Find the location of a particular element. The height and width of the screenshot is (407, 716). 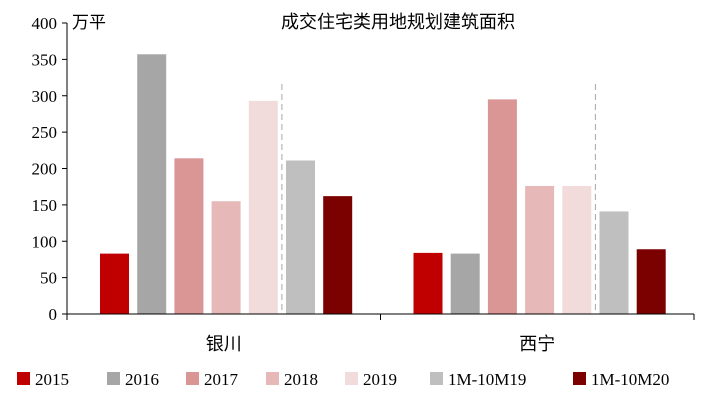

category-label: 银川 is located at coordinates (224, 344).